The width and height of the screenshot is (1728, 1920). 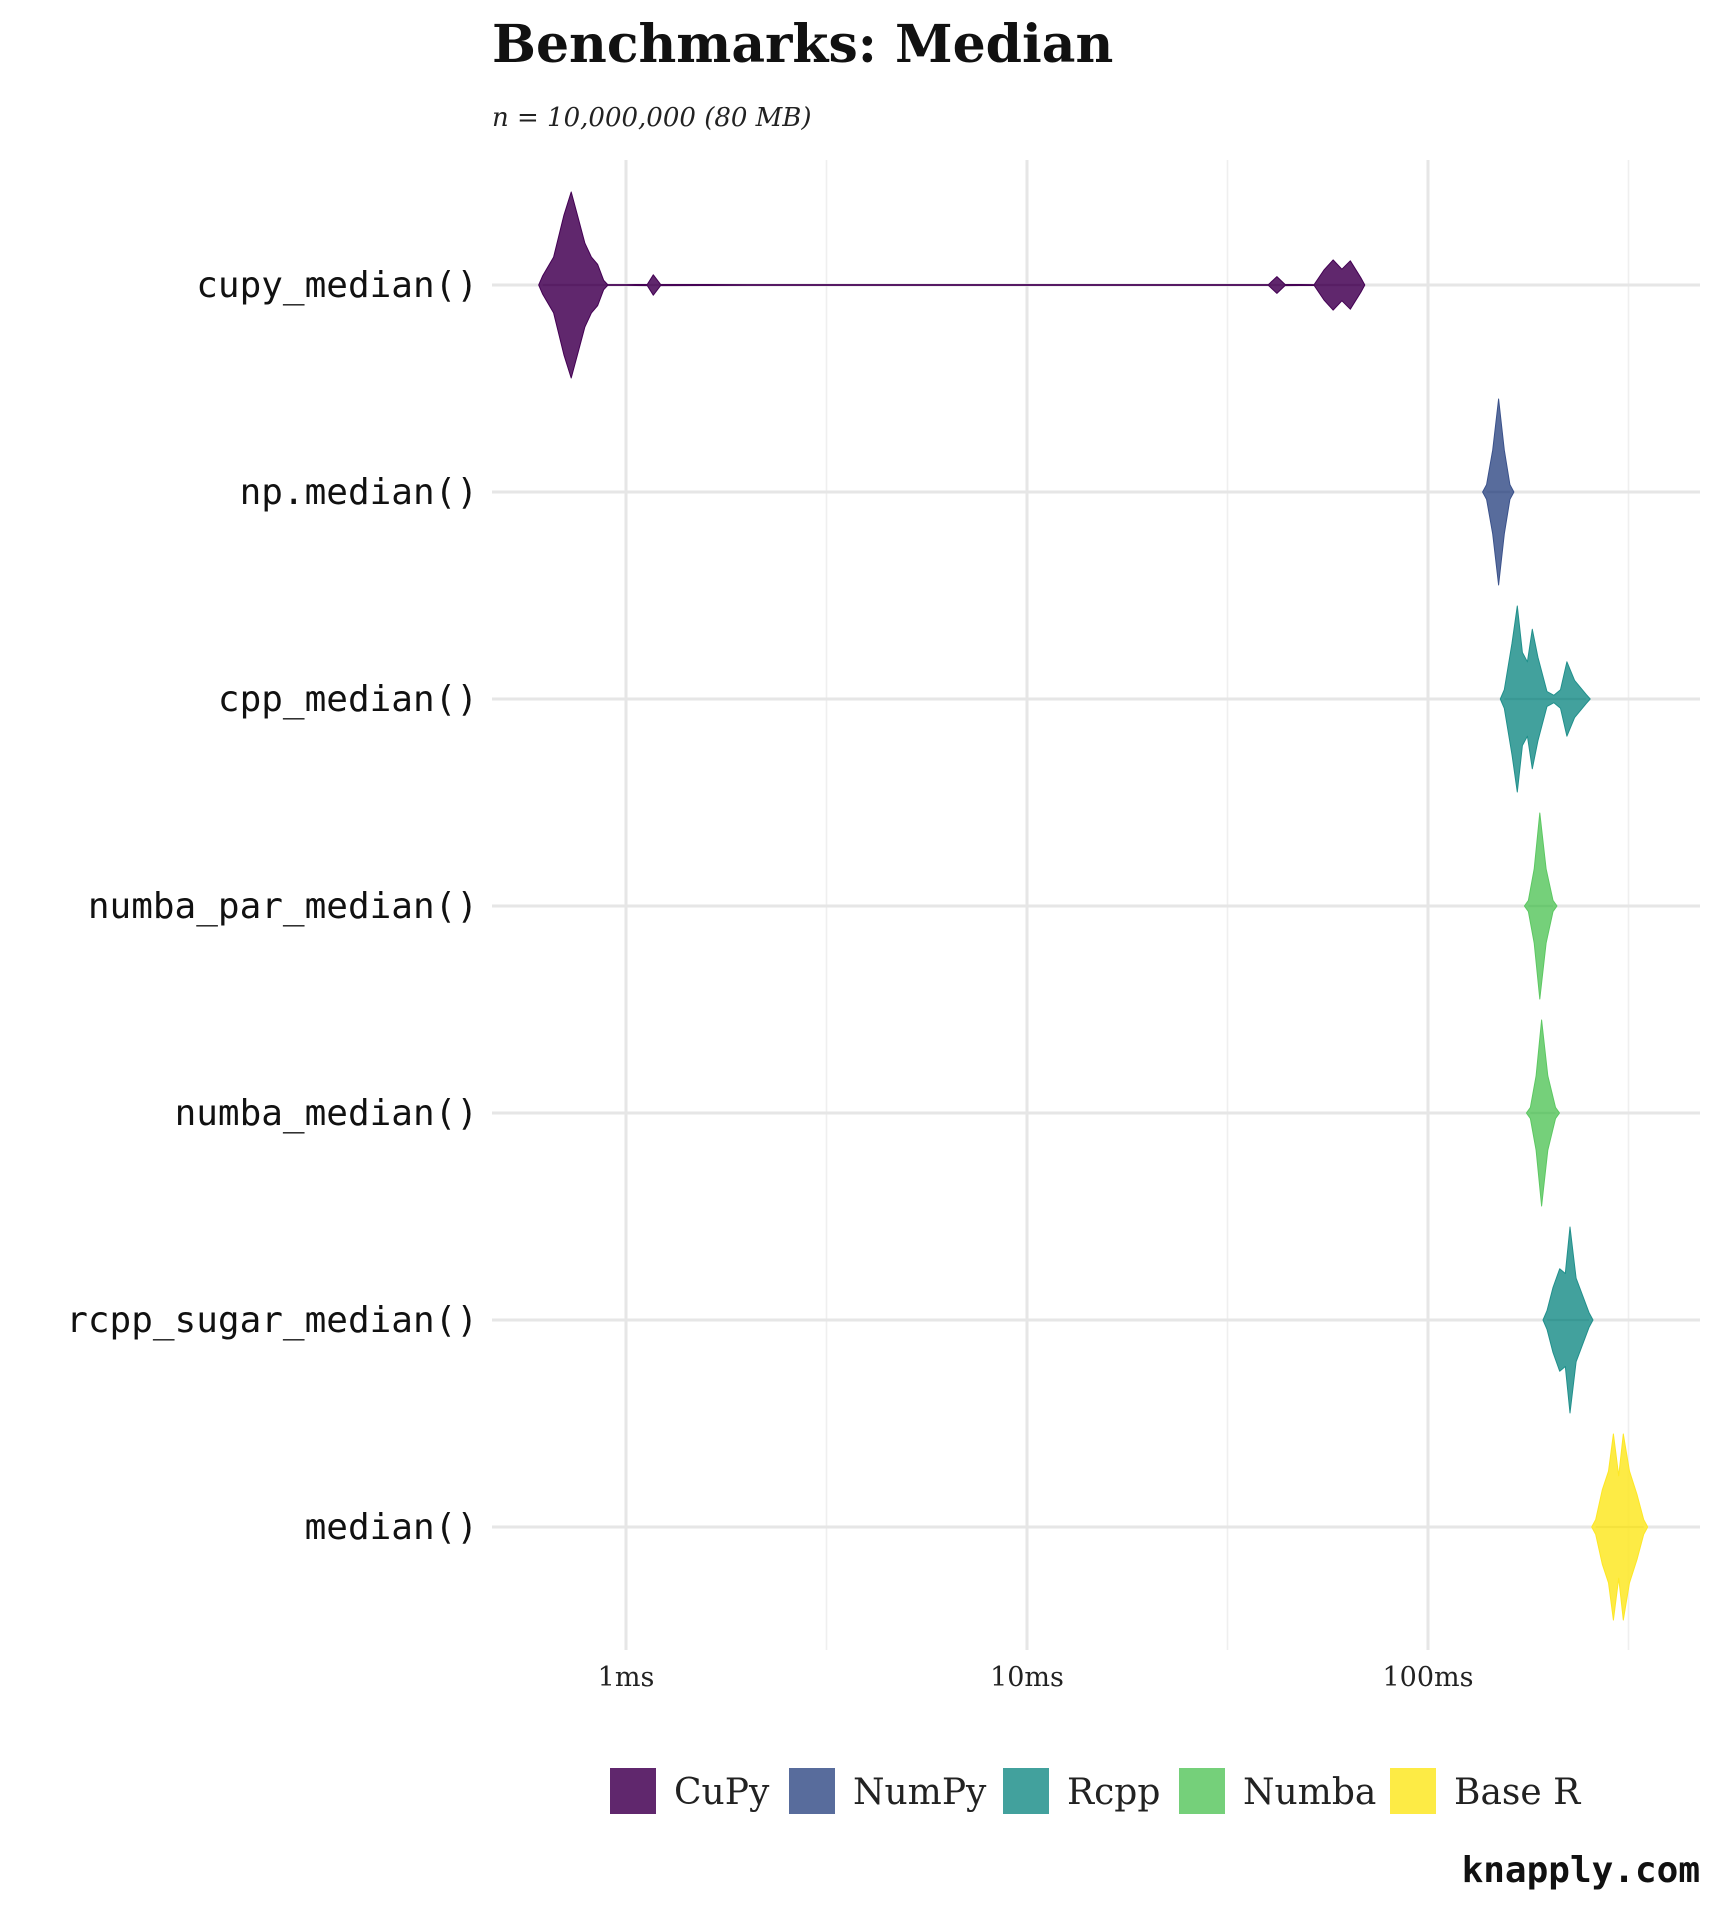 What do you see at coordinates (391, 1527) in the screenshot?
I see `y-tick-label: median()` at bounding box center [391, 1527].